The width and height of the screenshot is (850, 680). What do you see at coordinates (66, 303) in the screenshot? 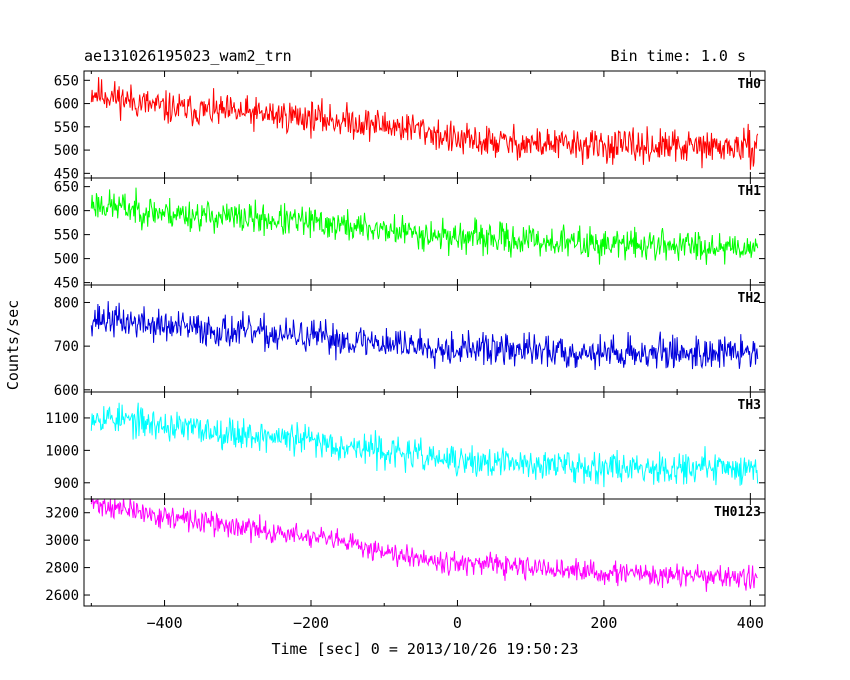
I see `y-tick-label: 800` at bounding box center [66, 303].